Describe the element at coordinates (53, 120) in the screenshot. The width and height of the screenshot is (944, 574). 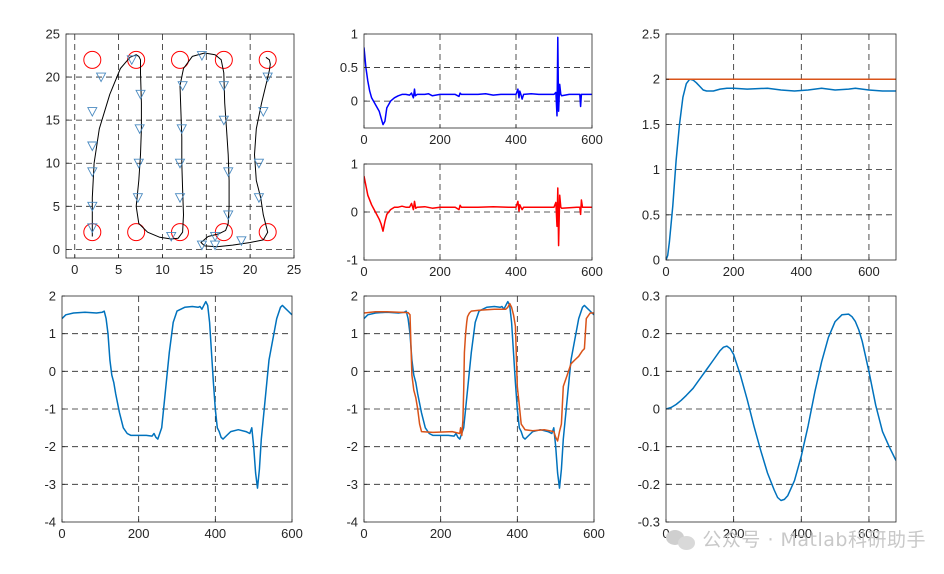
I see `y-tick-label: 15` at that location.